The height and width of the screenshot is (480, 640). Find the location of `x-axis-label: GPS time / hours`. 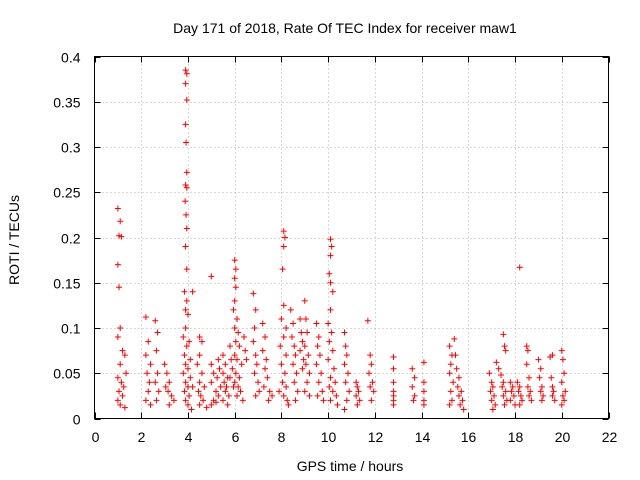

x-axis-label: GPS time / hours is located at coordinates (350, 466).